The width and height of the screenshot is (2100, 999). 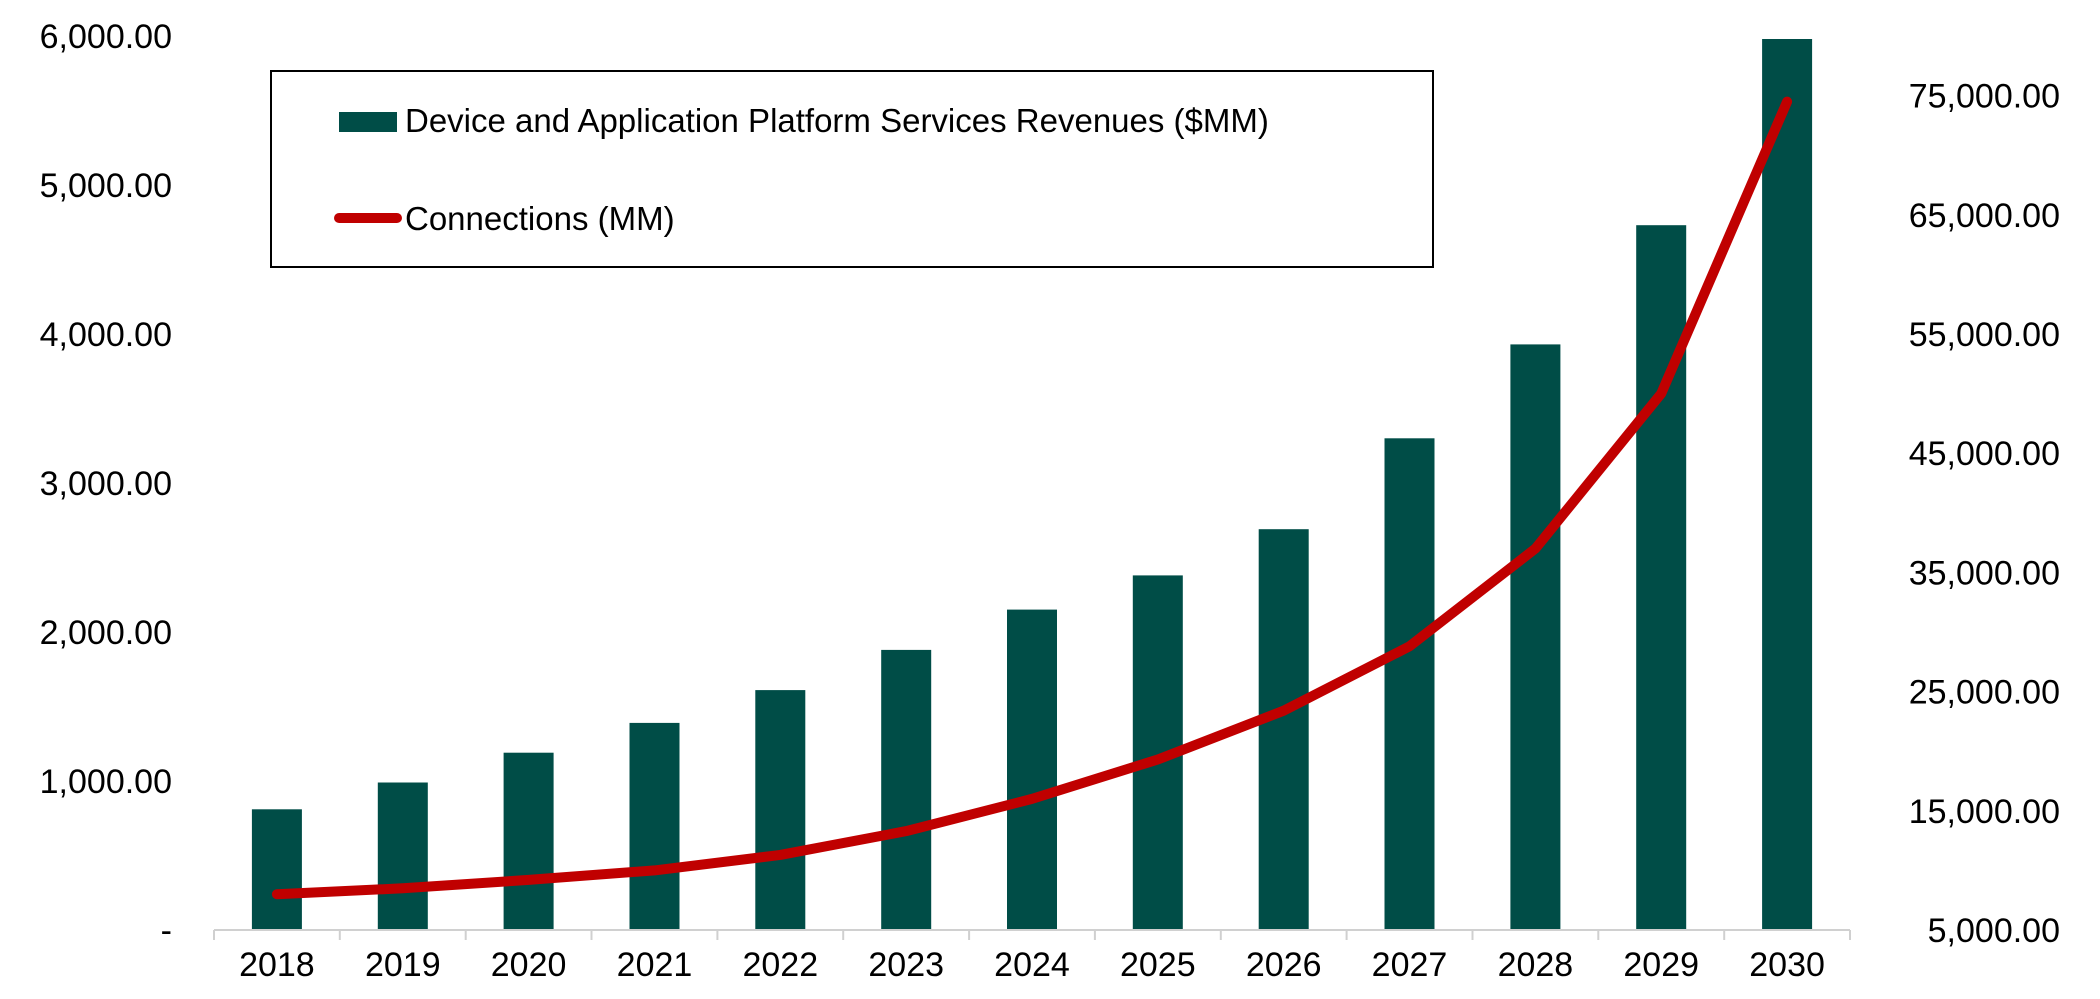 I want to click on x-tick-label-2030: 2030, so click(x=1787, y=965).